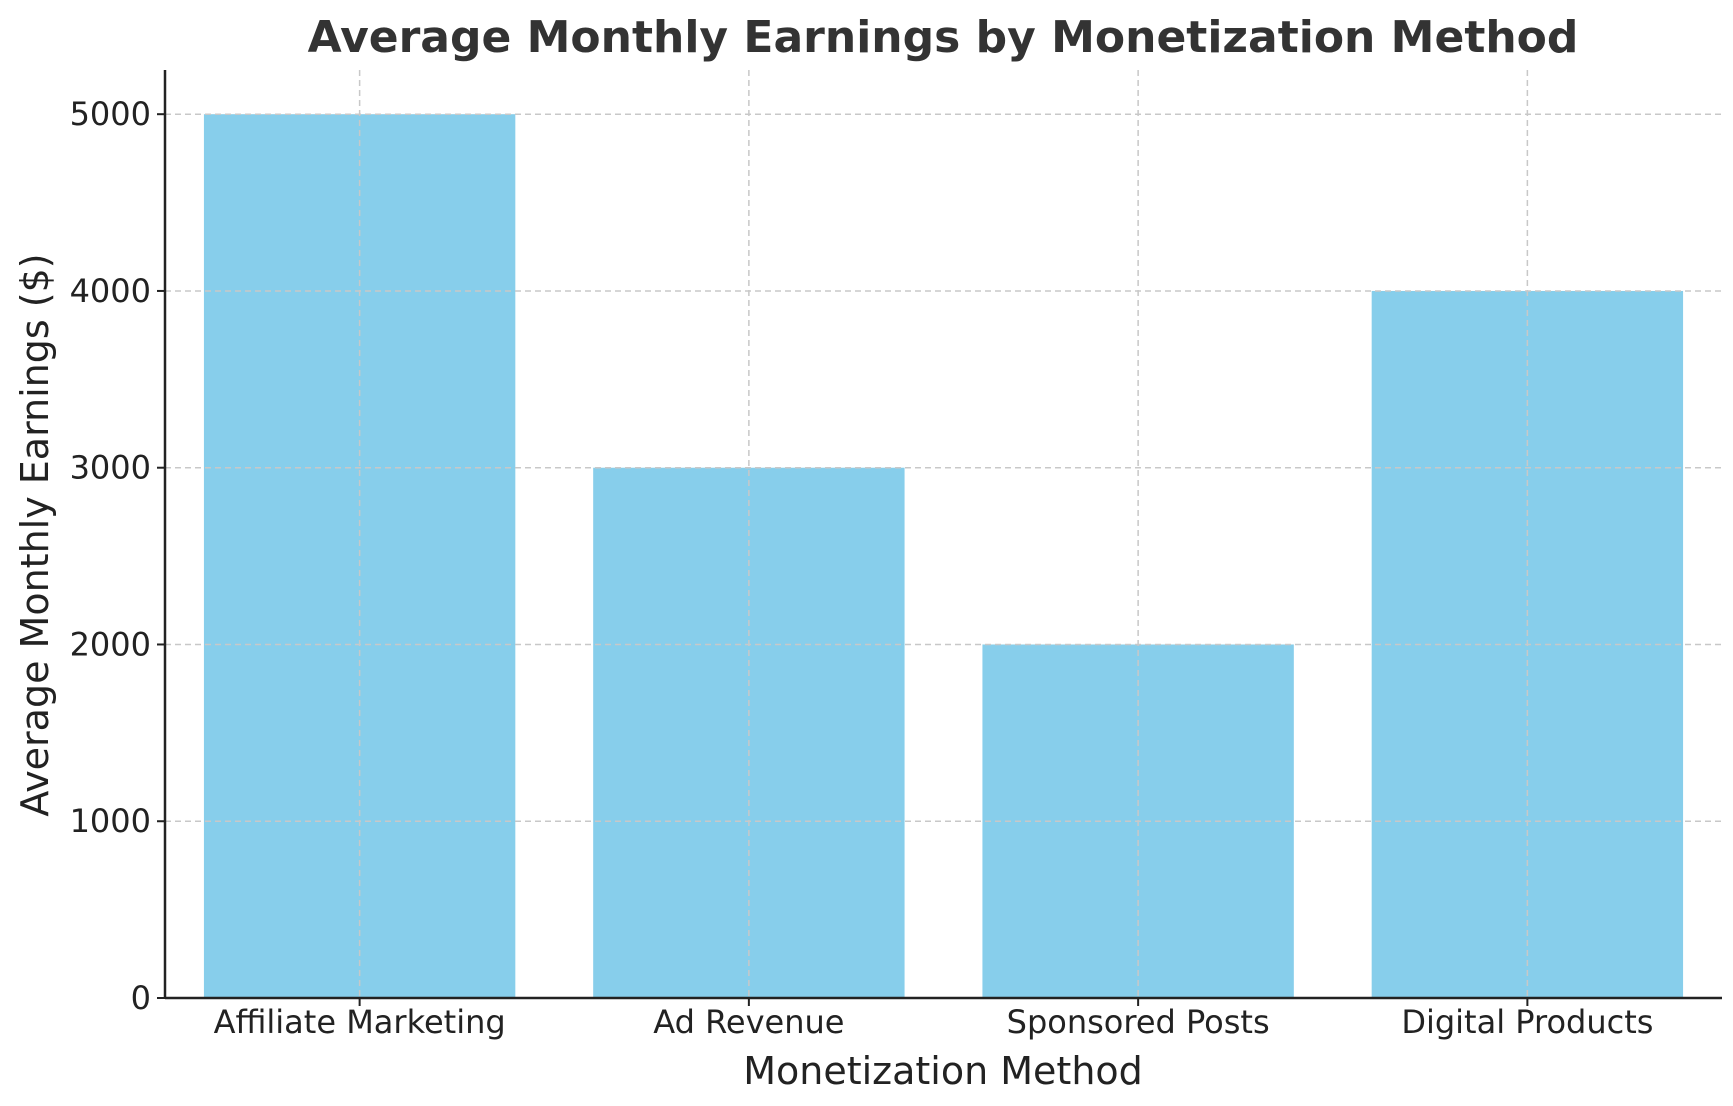 The image size is (1733, 1106). Describe the element at coordinates (110, 114) in the screenshot. I see `y-tick-label: 5000` at that location.